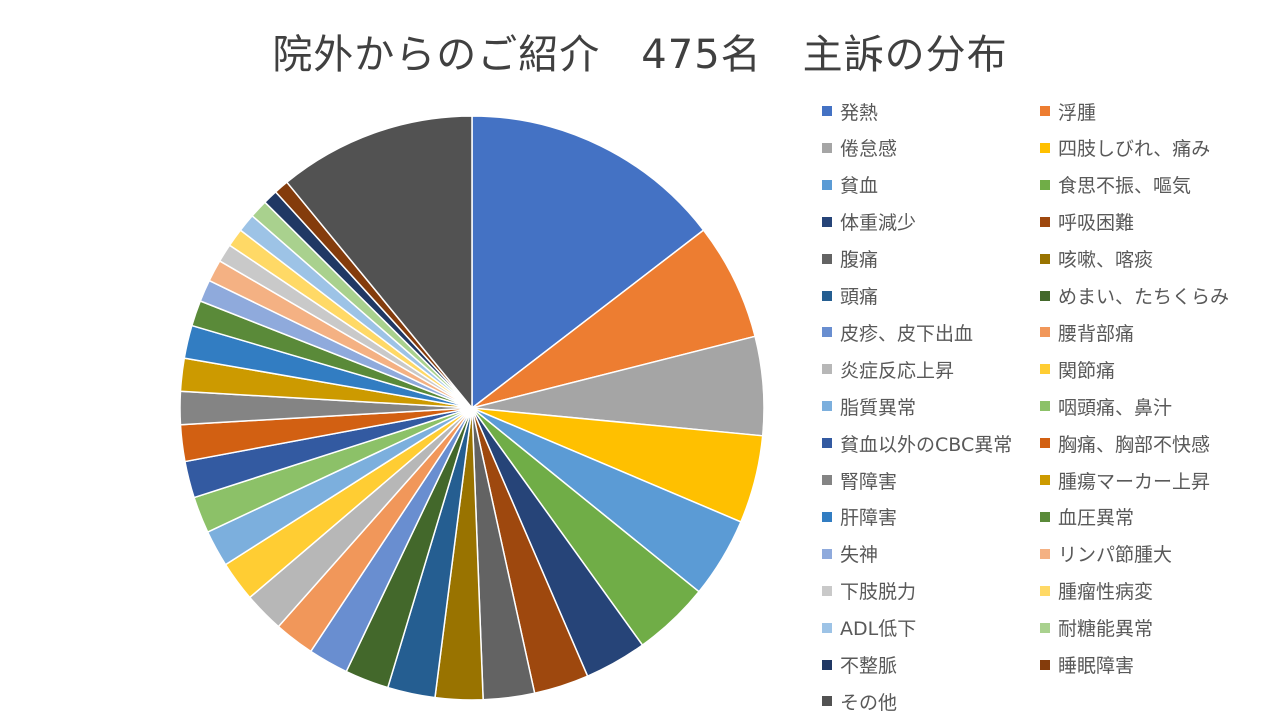 The image size is (1280, 720). I want to click on legend-item: 肝障害, so click(859, 517).